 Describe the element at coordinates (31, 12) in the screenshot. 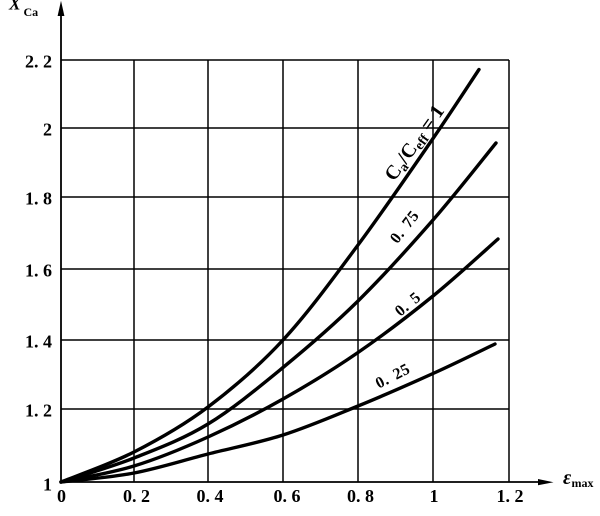

I see `svg-text: Ca` at that location.